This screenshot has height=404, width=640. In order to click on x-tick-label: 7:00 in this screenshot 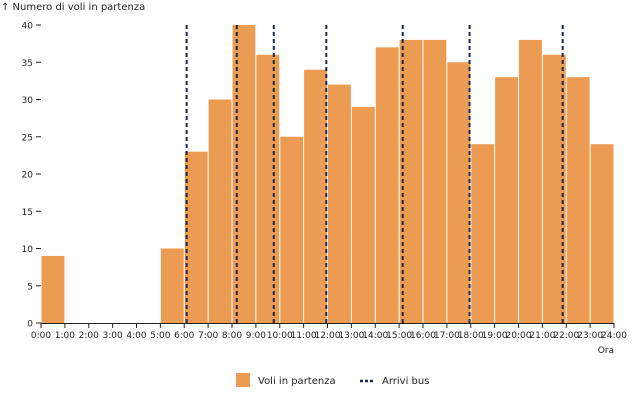, I will do `click(208, 336)`.